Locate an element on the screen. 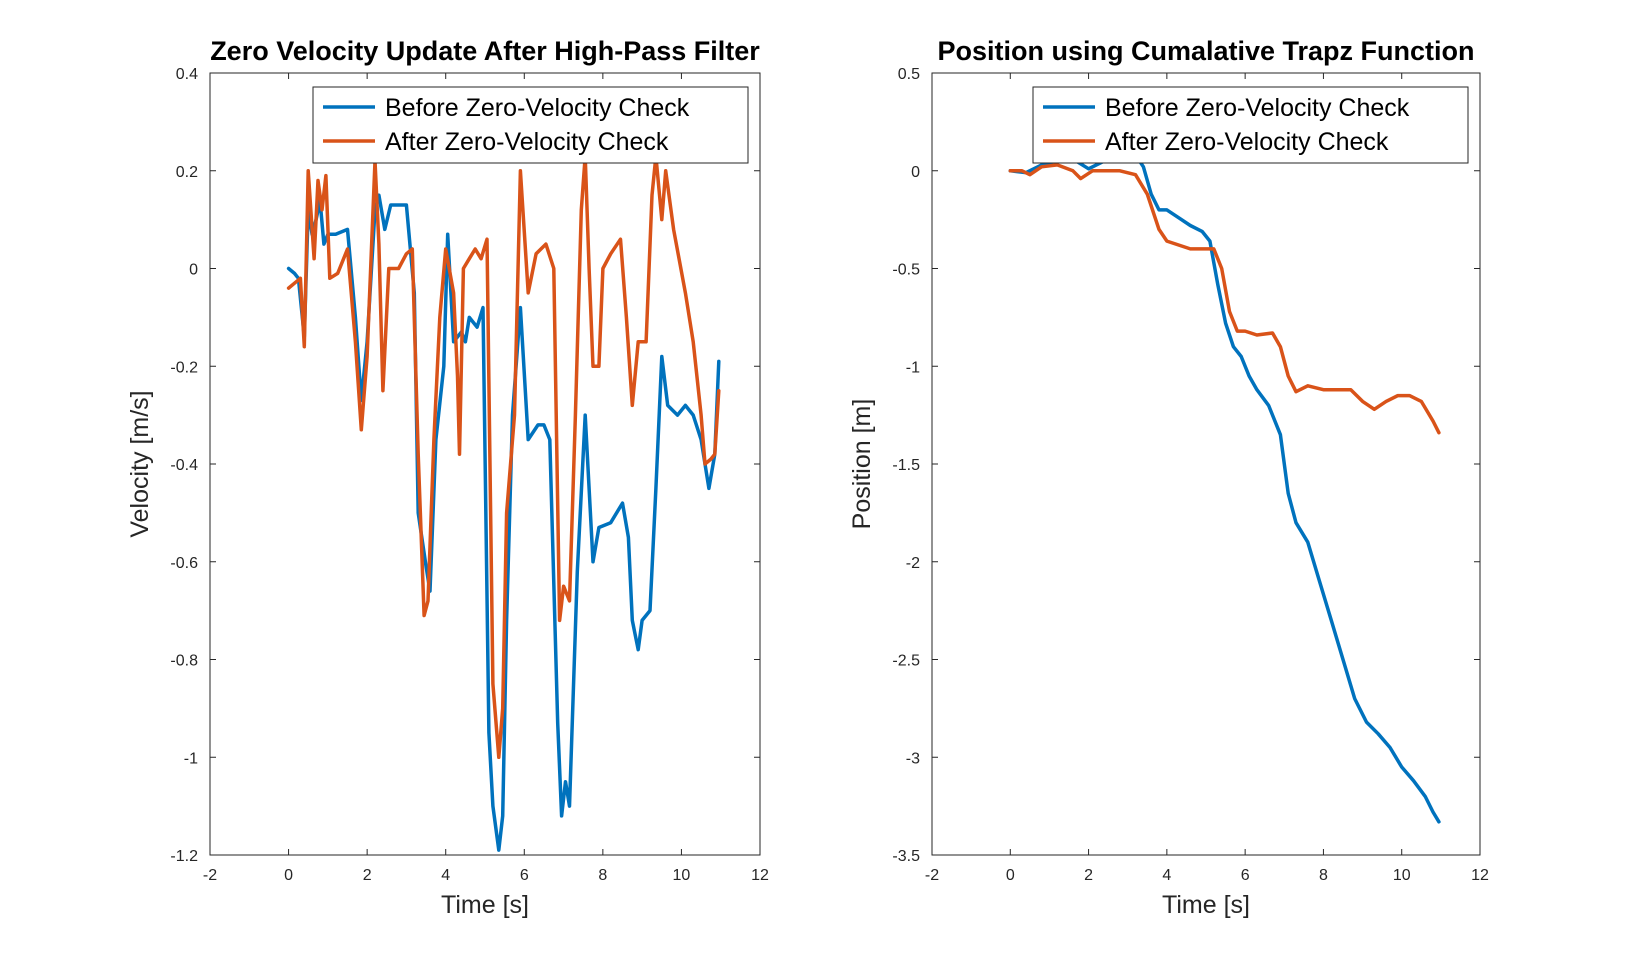 This screenshot has width=1630, height=958. velocity-y-tick-label: 0.4 is located at coordinates (187, 74).